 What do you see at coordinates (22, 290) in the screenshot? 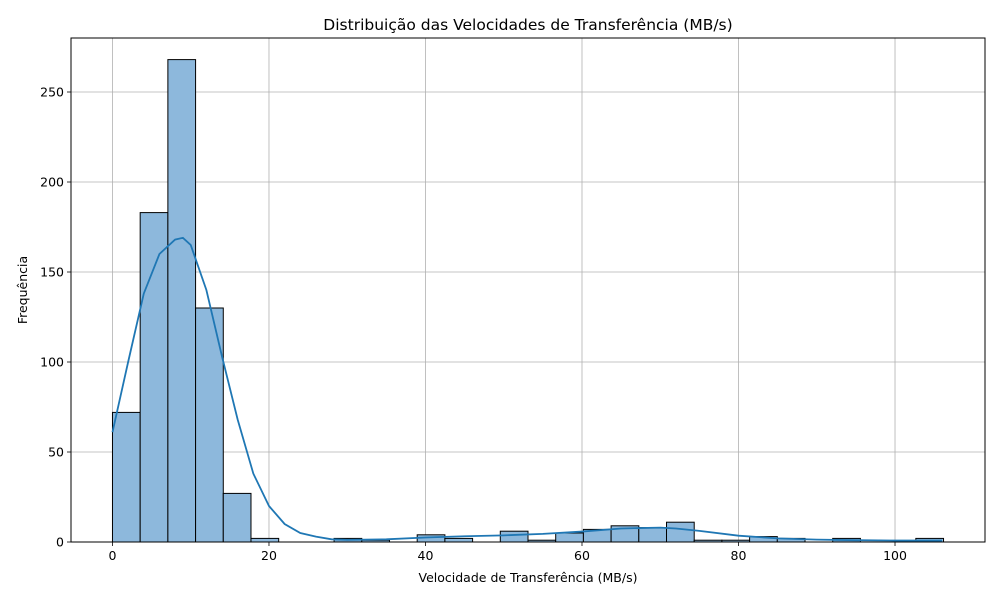
I see `y-axis-title: Frequência` at bounding box center [22, 290].